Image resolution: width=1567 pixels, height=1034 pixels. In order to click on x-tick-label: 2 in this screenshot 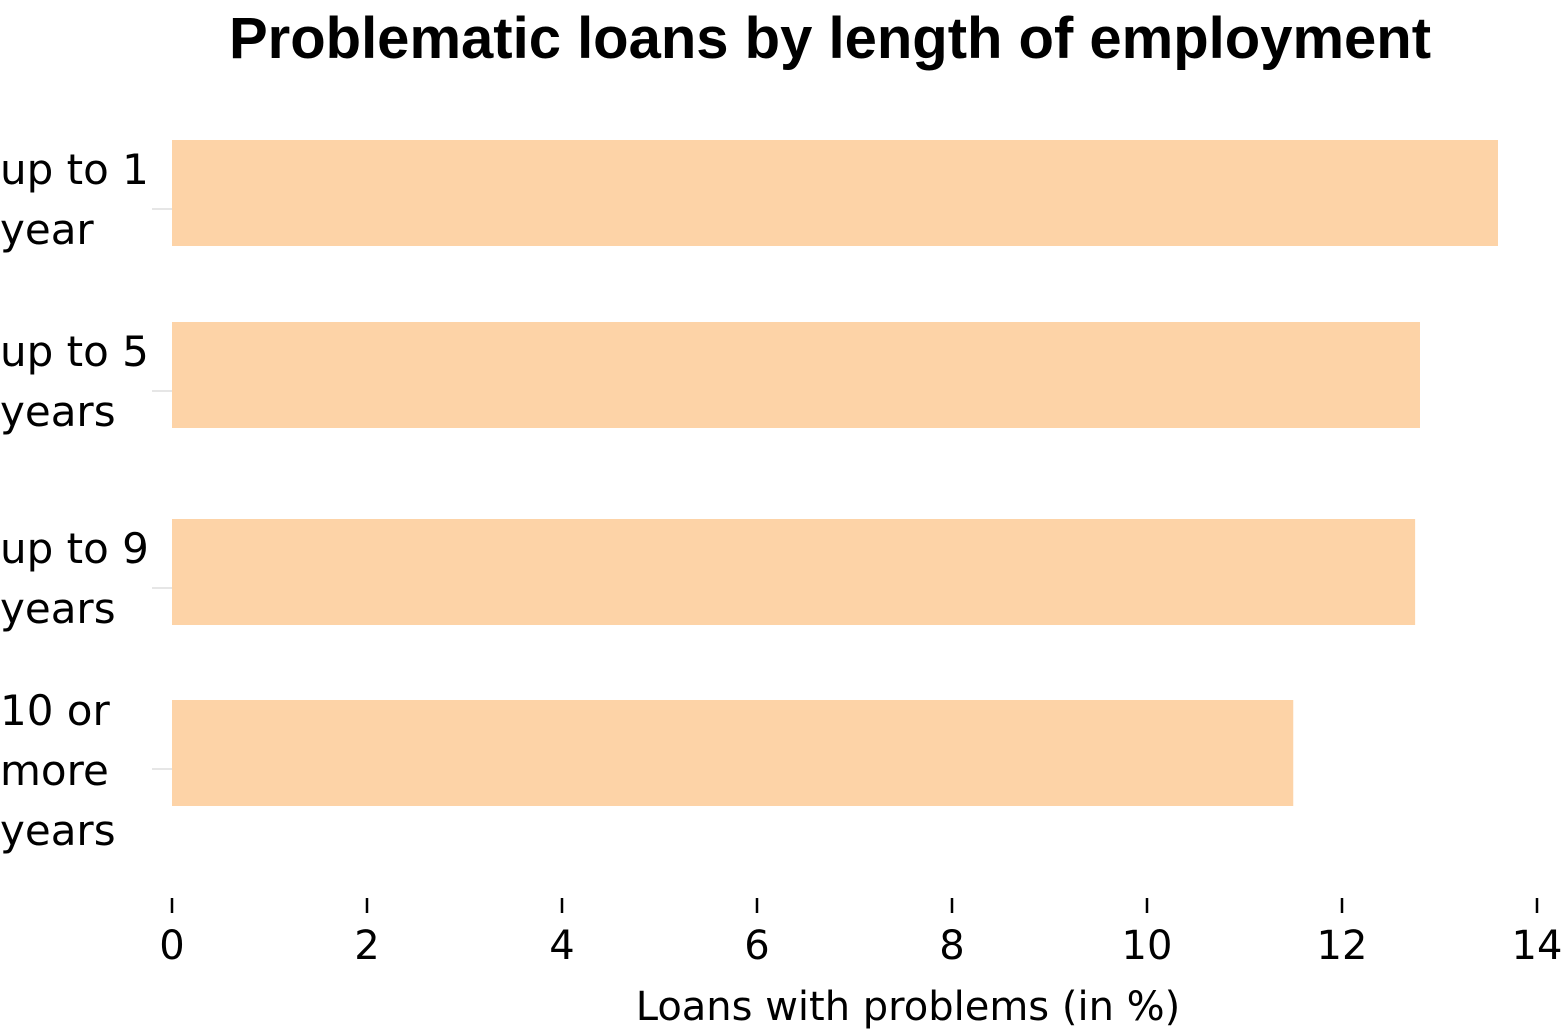, I will do `click(366, 946)`.